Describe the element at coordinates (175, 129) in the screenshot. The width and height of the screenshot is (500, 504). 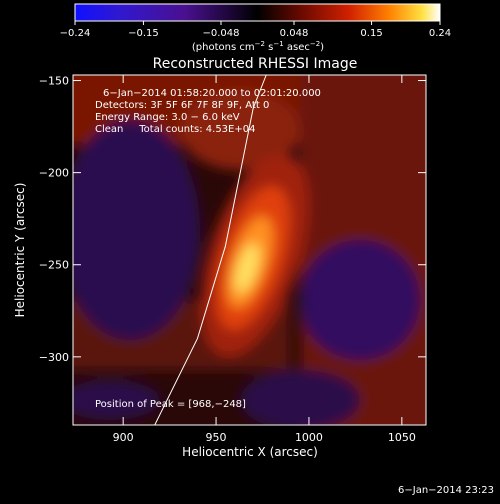
I see `annotation-clean: Clean Total counts: 4.53E+04` at that location.